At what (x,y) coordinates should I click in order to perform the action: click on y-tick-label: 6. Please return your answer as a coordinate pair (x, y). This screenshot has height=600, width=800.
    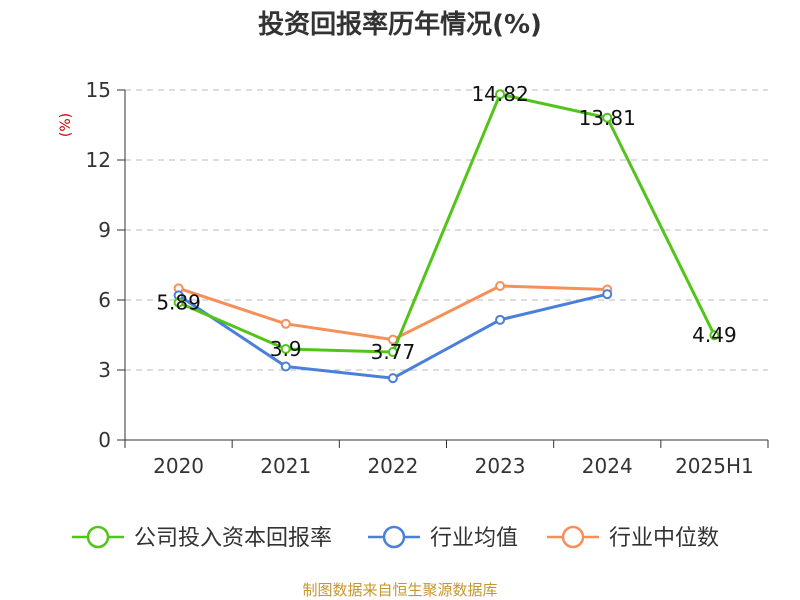
    Looking at the image, I should click on (104, 300).